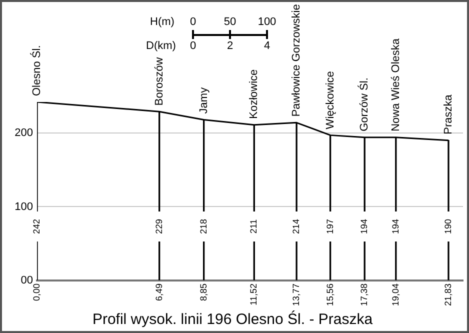 Image resolution: width=469 pixels, height=333 pixels. What do you see at coordinates (253, 294) in the screenshot?
I see `x-tick-label: 11,52` at bounding box center [253, 294].